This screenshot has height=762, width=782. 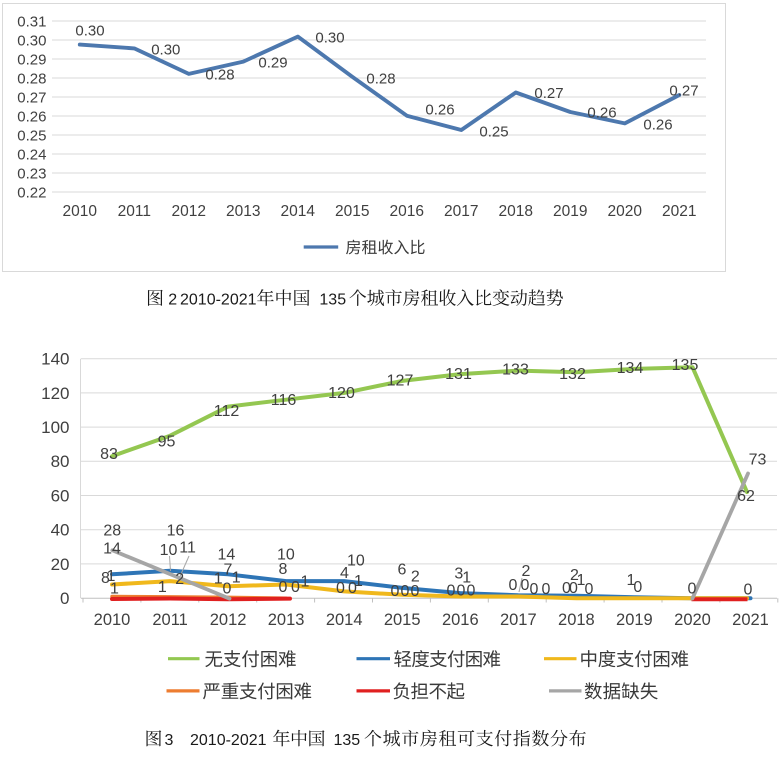 I want to click on svg-text: 80, so click(x=60, y=461).